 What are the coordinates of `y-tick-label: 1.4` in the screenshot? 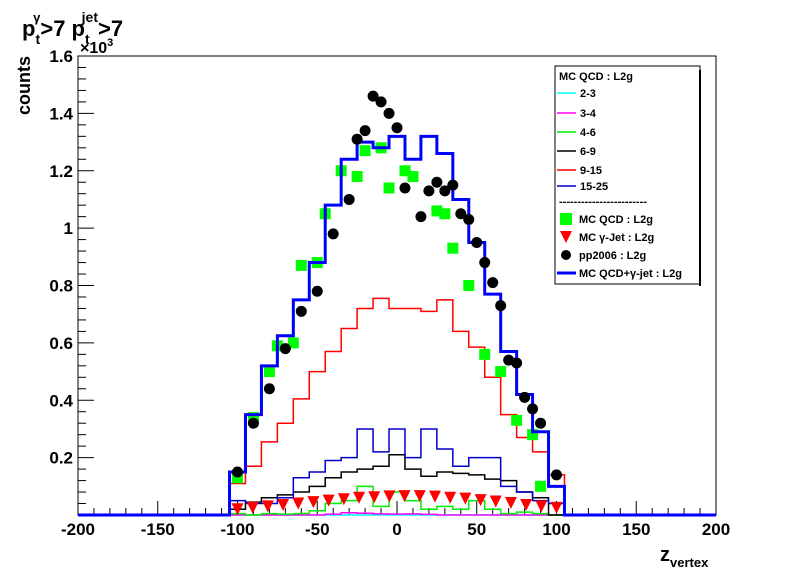 It's located at (61, 113).